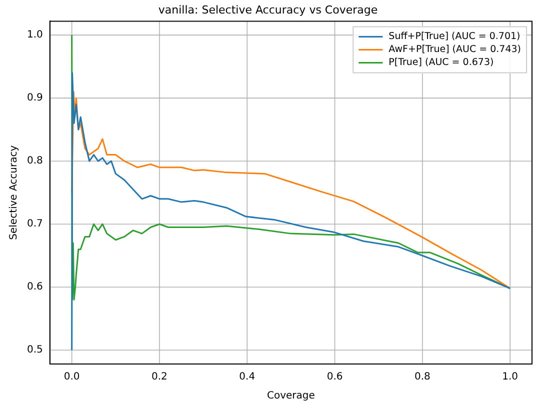 This screenshot has height=408, width=548. Describe the element at coordinates (14, 192) in the screenshot. I see `y-axis-title: Selective Accuracy` at that location.